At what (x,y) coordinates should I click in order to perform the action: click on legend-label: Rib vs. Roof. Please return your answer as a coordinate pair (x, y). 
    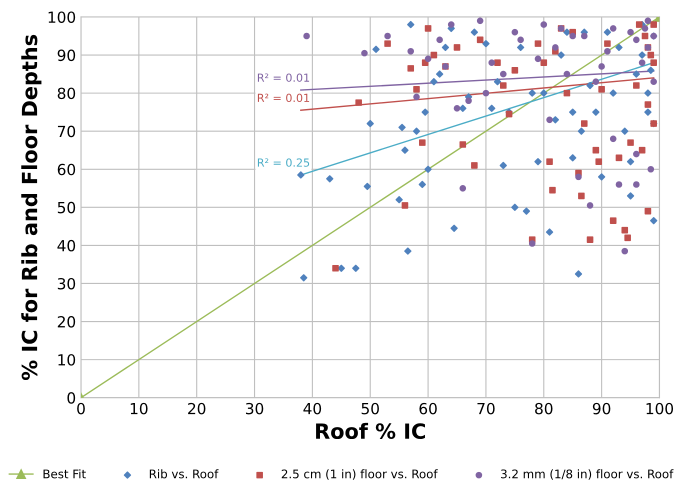
    Looking at the image, I should click on (184, 473).